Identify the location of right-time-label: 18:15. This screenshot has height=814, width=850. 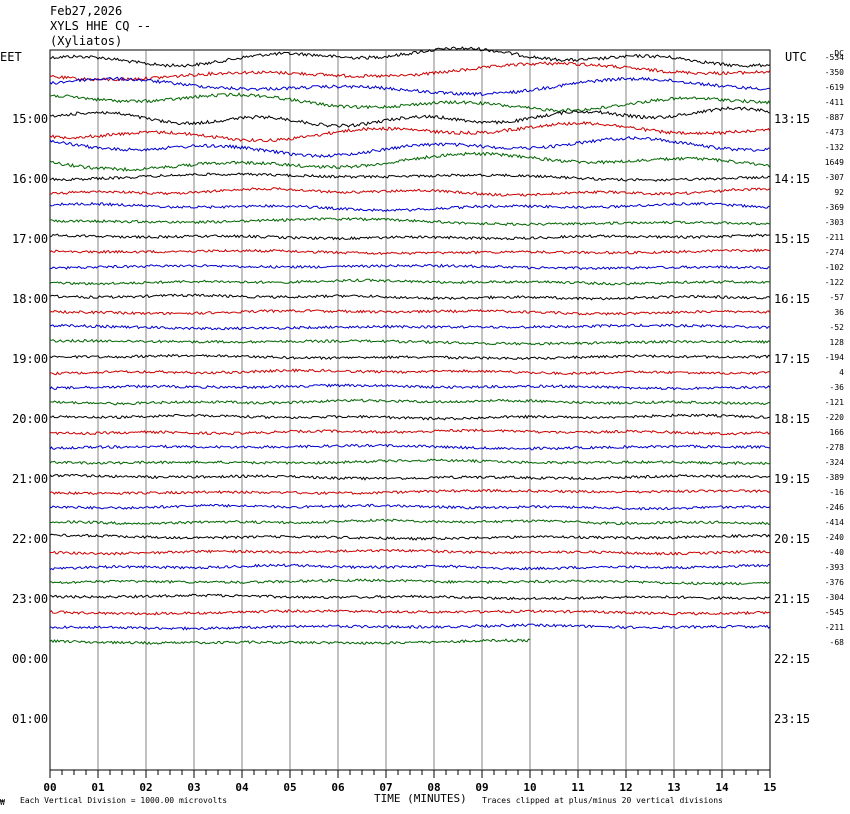
(792, 419).